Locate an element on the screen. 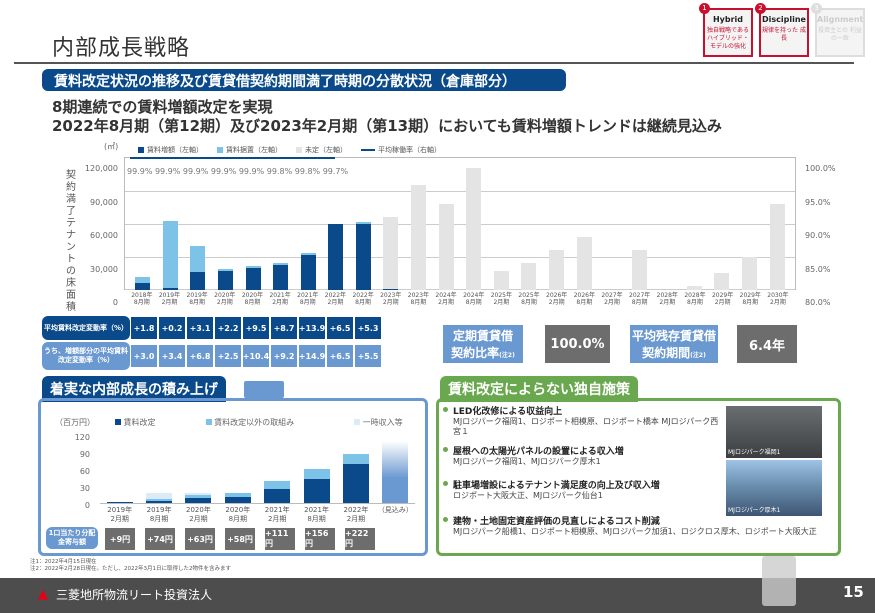 This screenshot has width=875, height=613. section-title-rent-revision: 賃料改定状況の推移及び賃貸借契約期間満了時期の分散状況（倉庫部分） is located at coordinates (304, 80).